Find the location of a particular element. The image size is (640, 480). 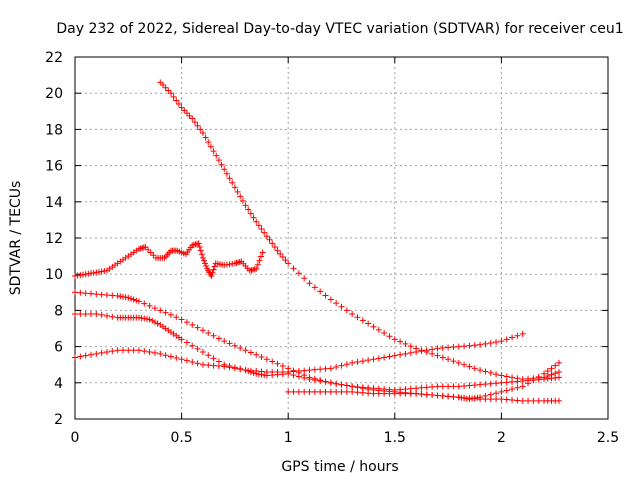

series-track-e is located at coordinates (299, 352).